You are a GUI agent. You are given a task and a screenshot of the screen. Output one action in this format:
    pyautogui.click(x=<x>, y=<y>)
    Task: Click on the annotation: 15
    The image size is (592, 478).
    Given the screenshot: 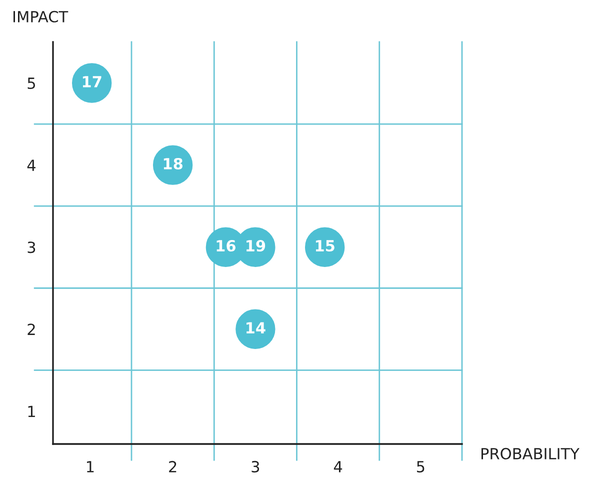 What is the action you would take?
    pyautogui.click(x=325, y=246)
    